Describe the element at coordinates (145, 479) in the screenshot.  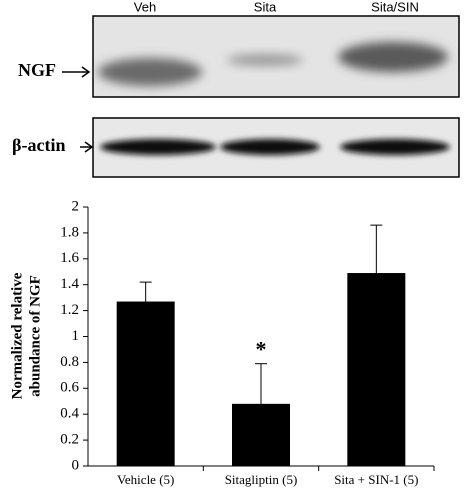
I see `x-tick-label: Vehicle (5)` at that location.